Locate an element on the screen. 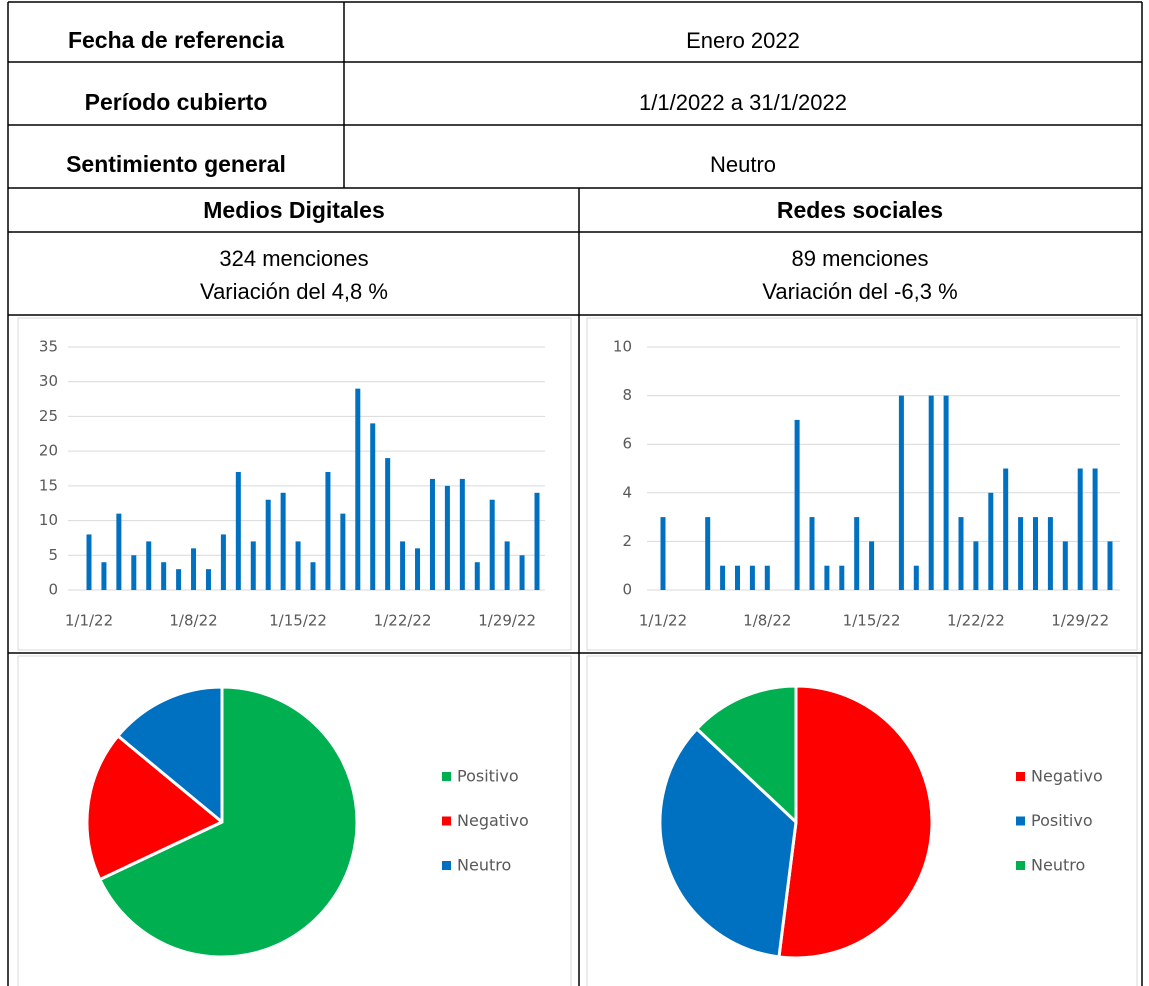 This screenshot has height=986, width=1149. y-tick-label: 30 is located at coordinates (48, 381).